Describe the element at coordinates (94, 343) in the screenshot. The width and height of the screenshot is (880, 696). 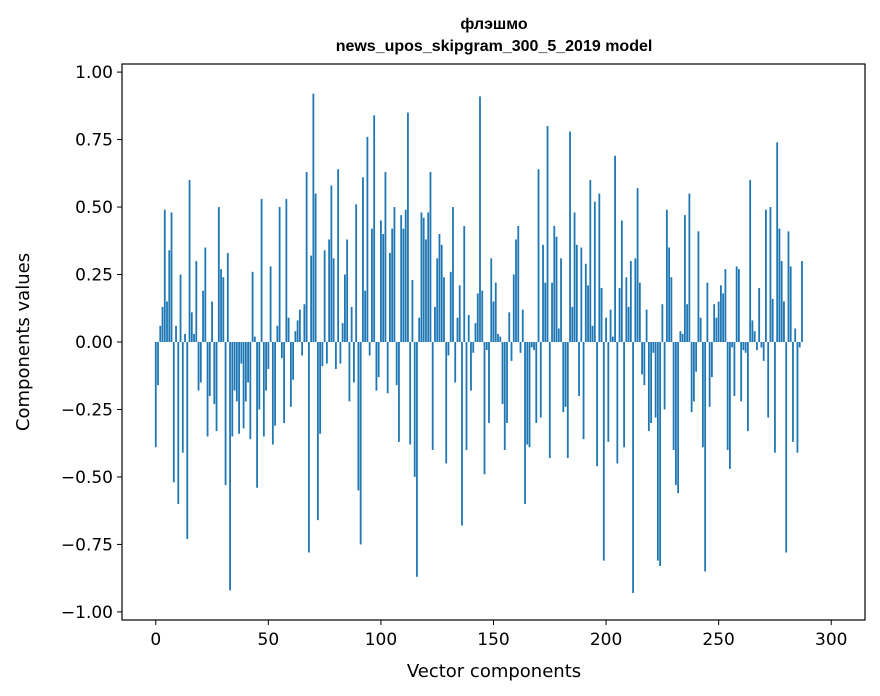
I see `y-tick-label: 0.00` at that location.